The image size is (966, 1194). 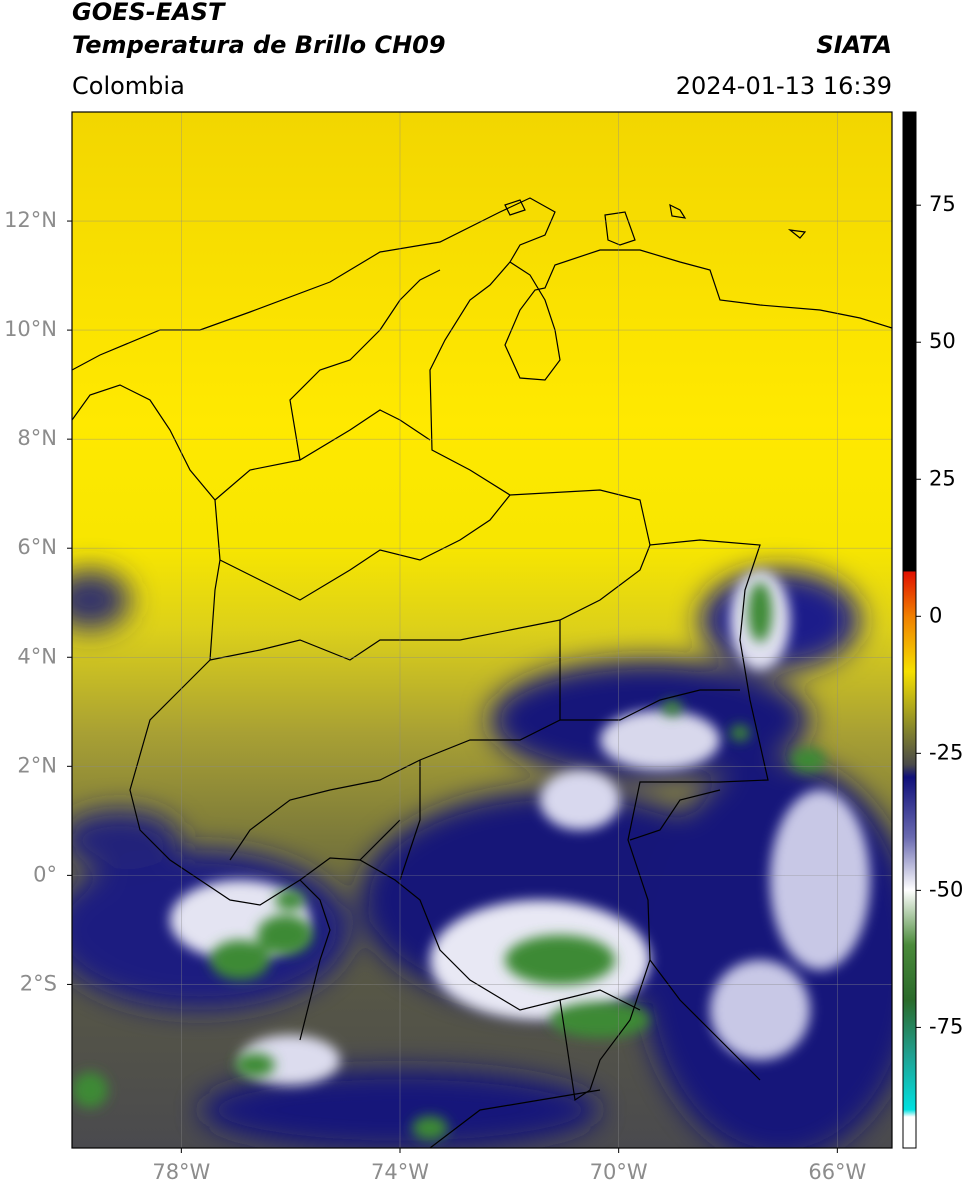 I want to click on x-tick-label: 66°W, so click(x=837, y=1172).